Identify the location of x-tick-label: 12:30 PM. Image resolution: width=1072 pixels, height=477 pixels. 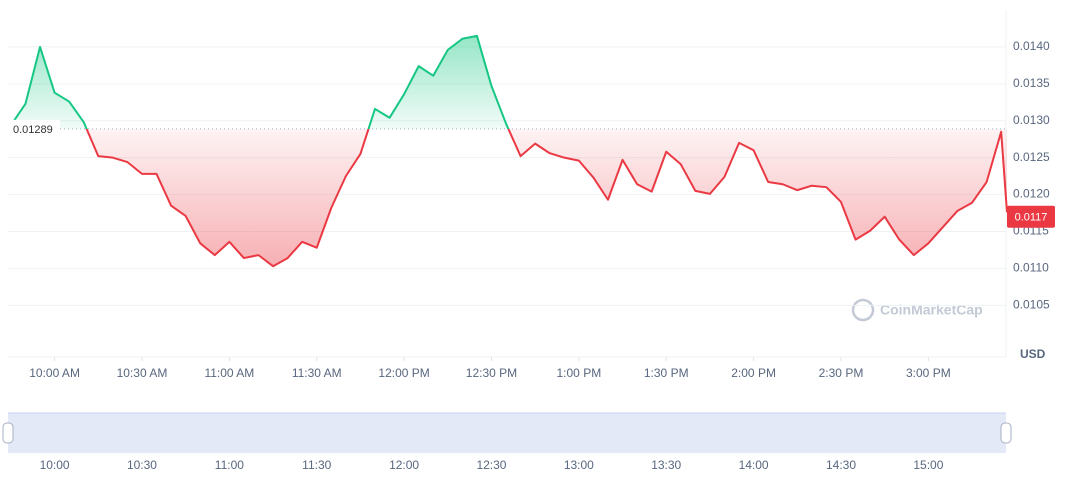
(491, 373).